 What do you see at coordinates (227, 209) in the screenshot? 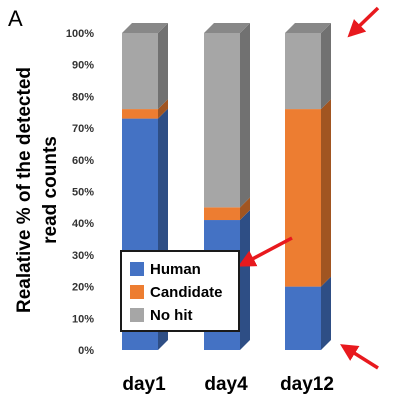
I see `bar-day4-candidate` at bounding box center [227, 209].